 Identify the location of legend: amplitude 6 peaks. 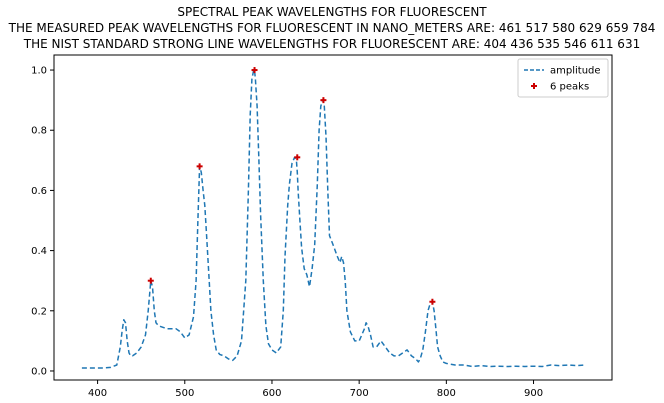
(563, 78).